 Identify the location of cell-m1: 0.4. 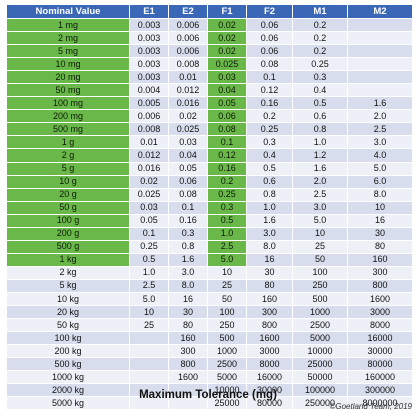
(320, 90).